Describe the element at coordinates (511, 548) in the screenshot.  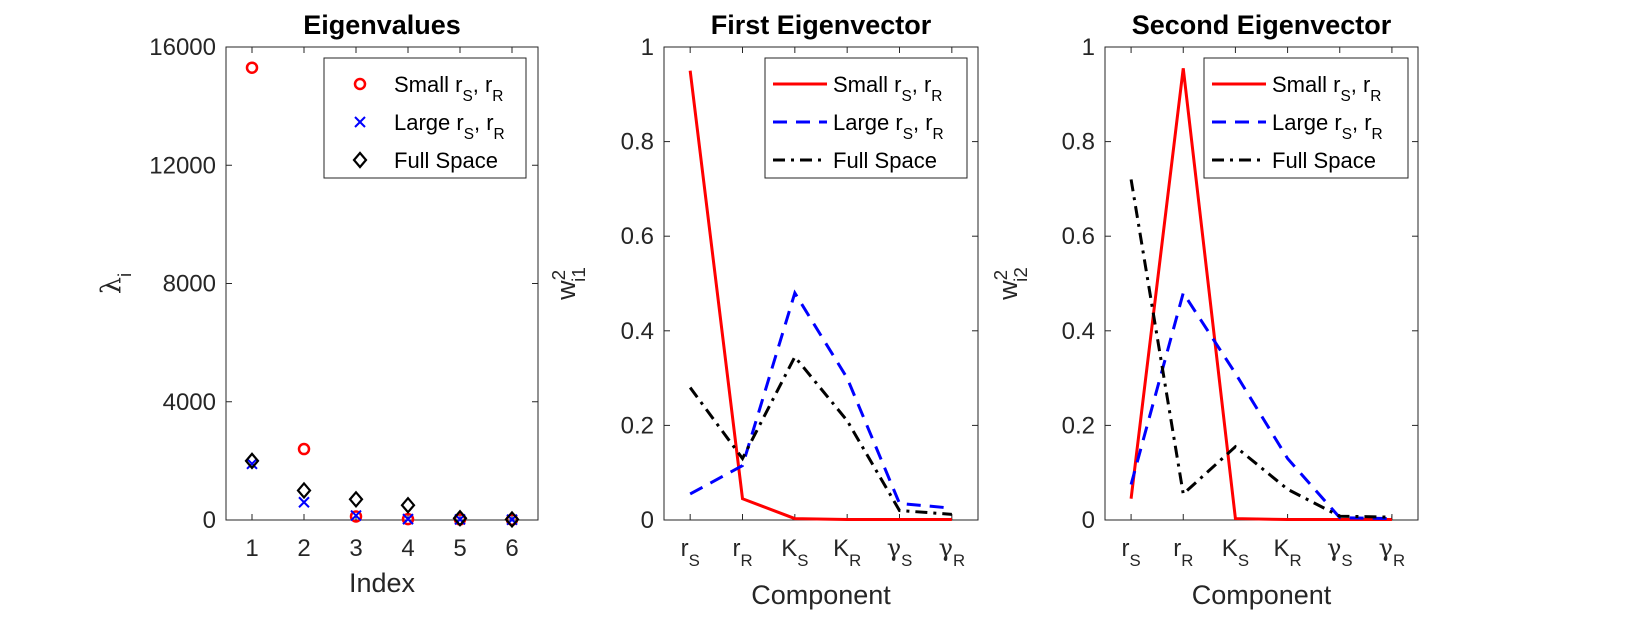
I see `x-tick-label: 6` at that location.